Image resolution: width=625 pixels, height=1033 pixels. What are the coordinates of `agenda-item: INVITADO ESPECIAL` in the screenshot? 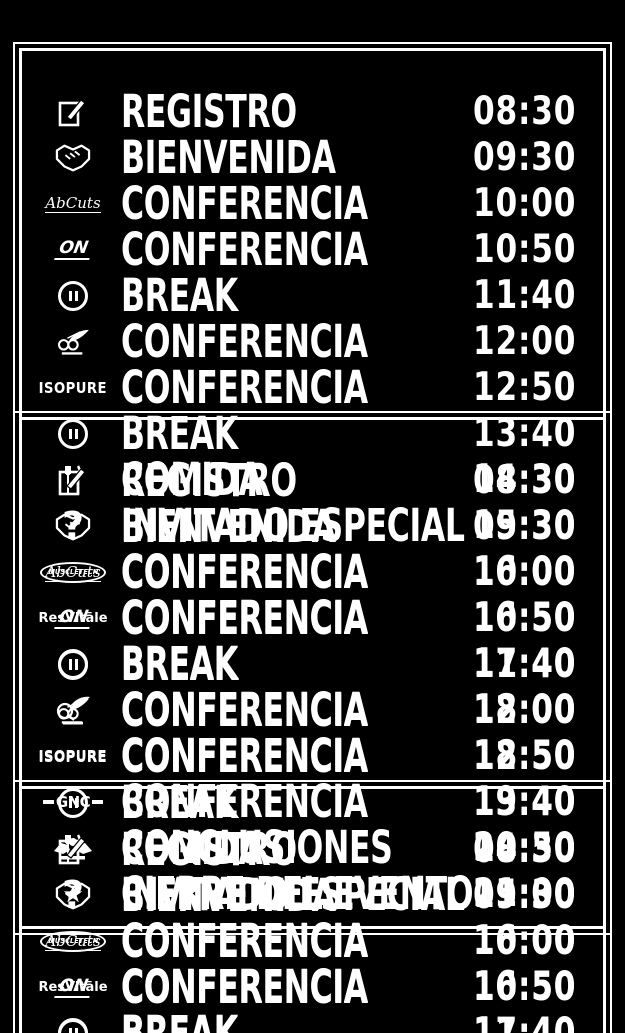 It's located at (366, 526).